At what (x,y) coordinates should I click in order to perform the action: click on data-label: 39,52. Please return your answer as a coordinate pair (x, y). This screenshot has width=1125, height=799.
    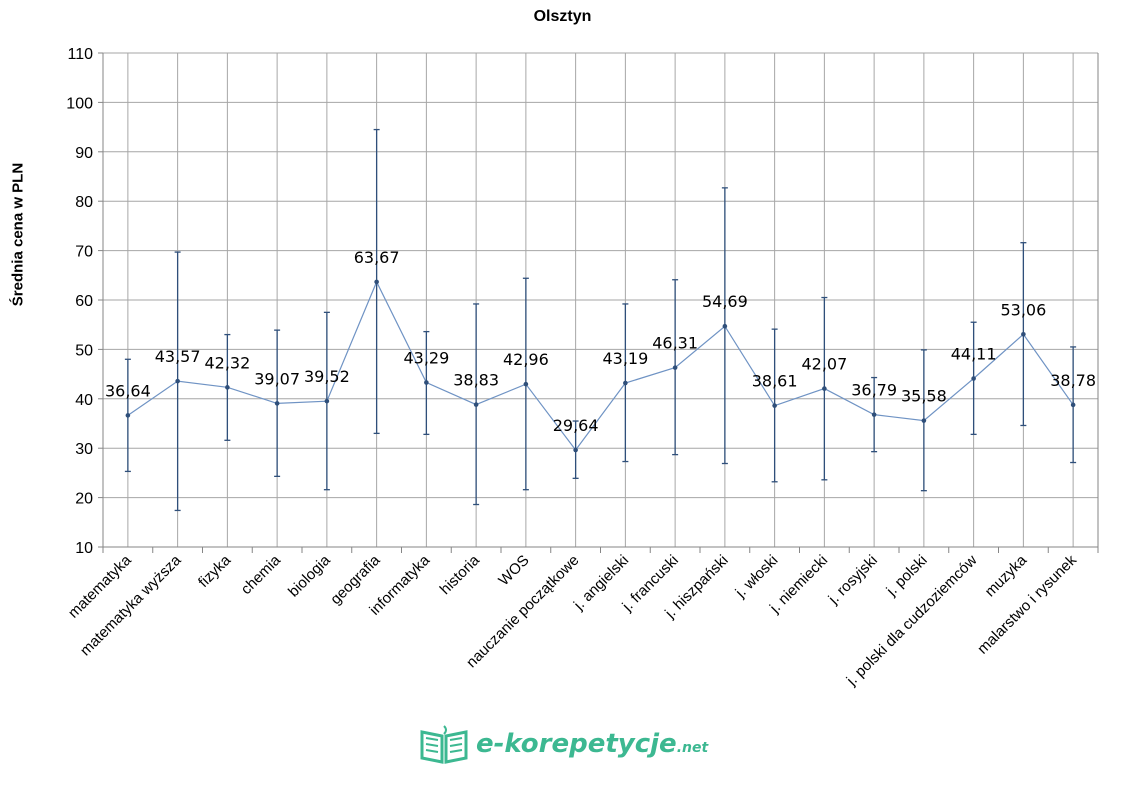
    Looking at the image, I should click on (327, 376).